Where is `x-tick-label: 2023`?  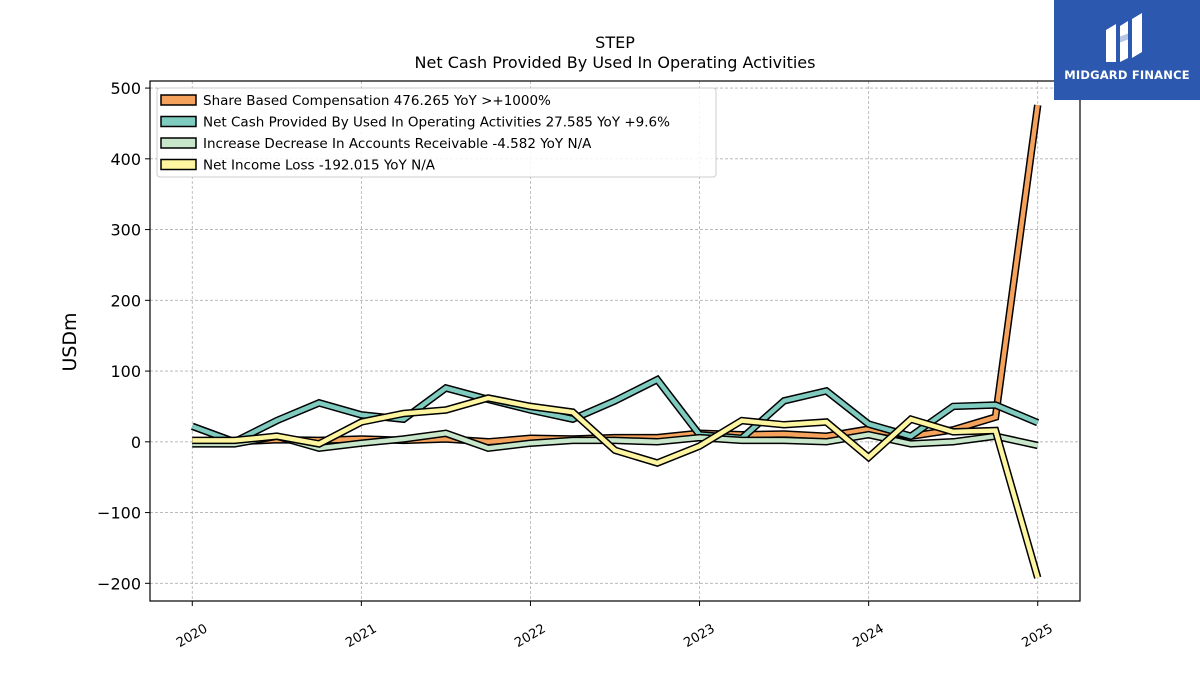
x-tick-label: 2023 is located at coordinates (699, 636).